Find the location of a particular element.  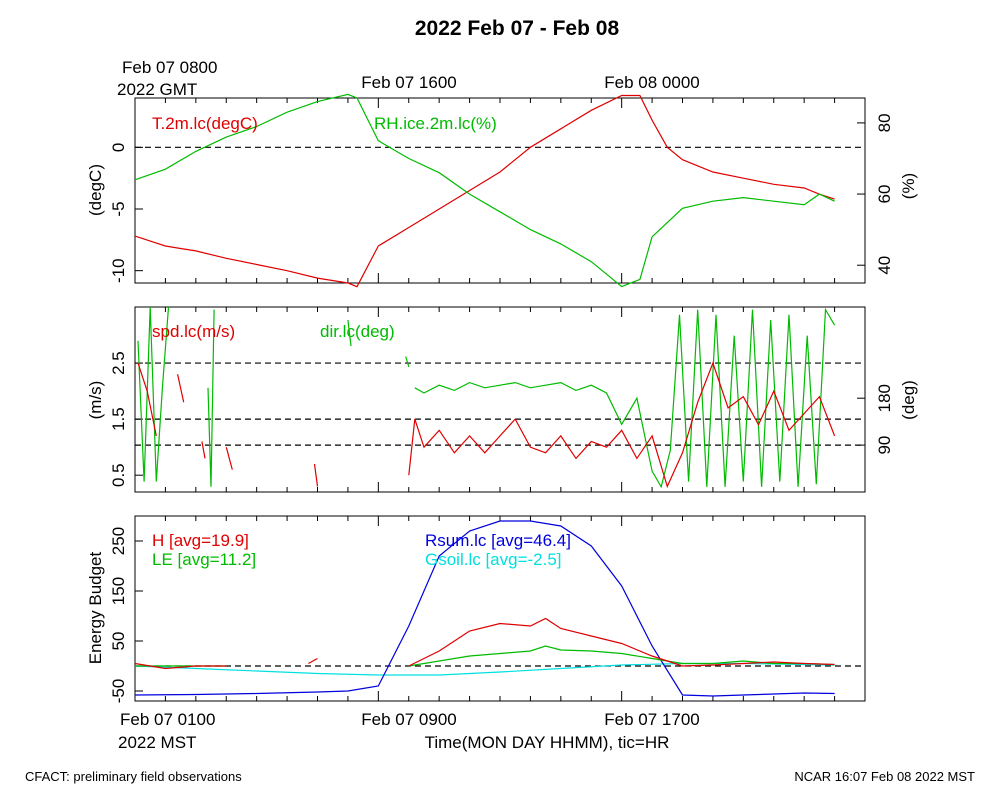

panel1-left-y-label: 0 is located at coordinates (118, 147).